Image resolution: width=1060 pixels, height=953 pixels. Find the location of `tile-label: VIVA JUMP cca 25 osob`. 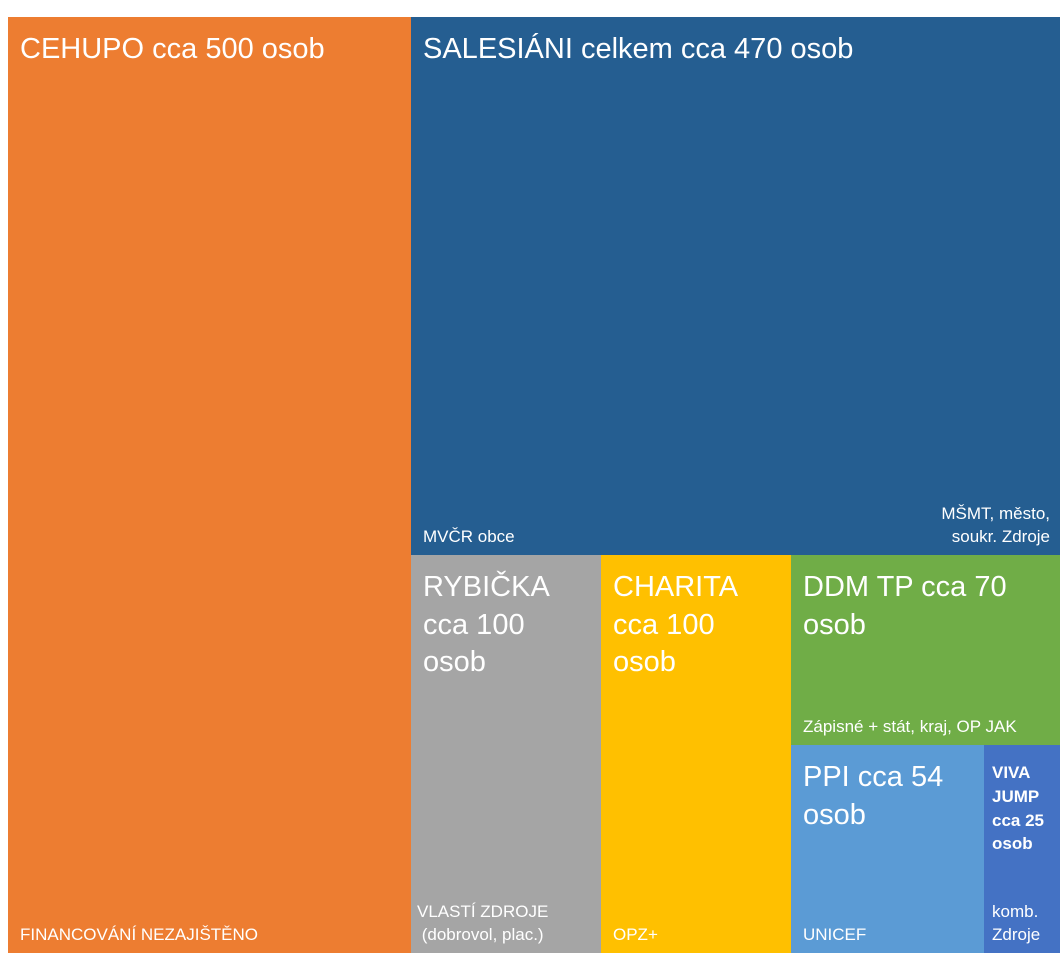

tile-label: VIVA JUMP cca 25 osob is located at coordinates (1018, 808).